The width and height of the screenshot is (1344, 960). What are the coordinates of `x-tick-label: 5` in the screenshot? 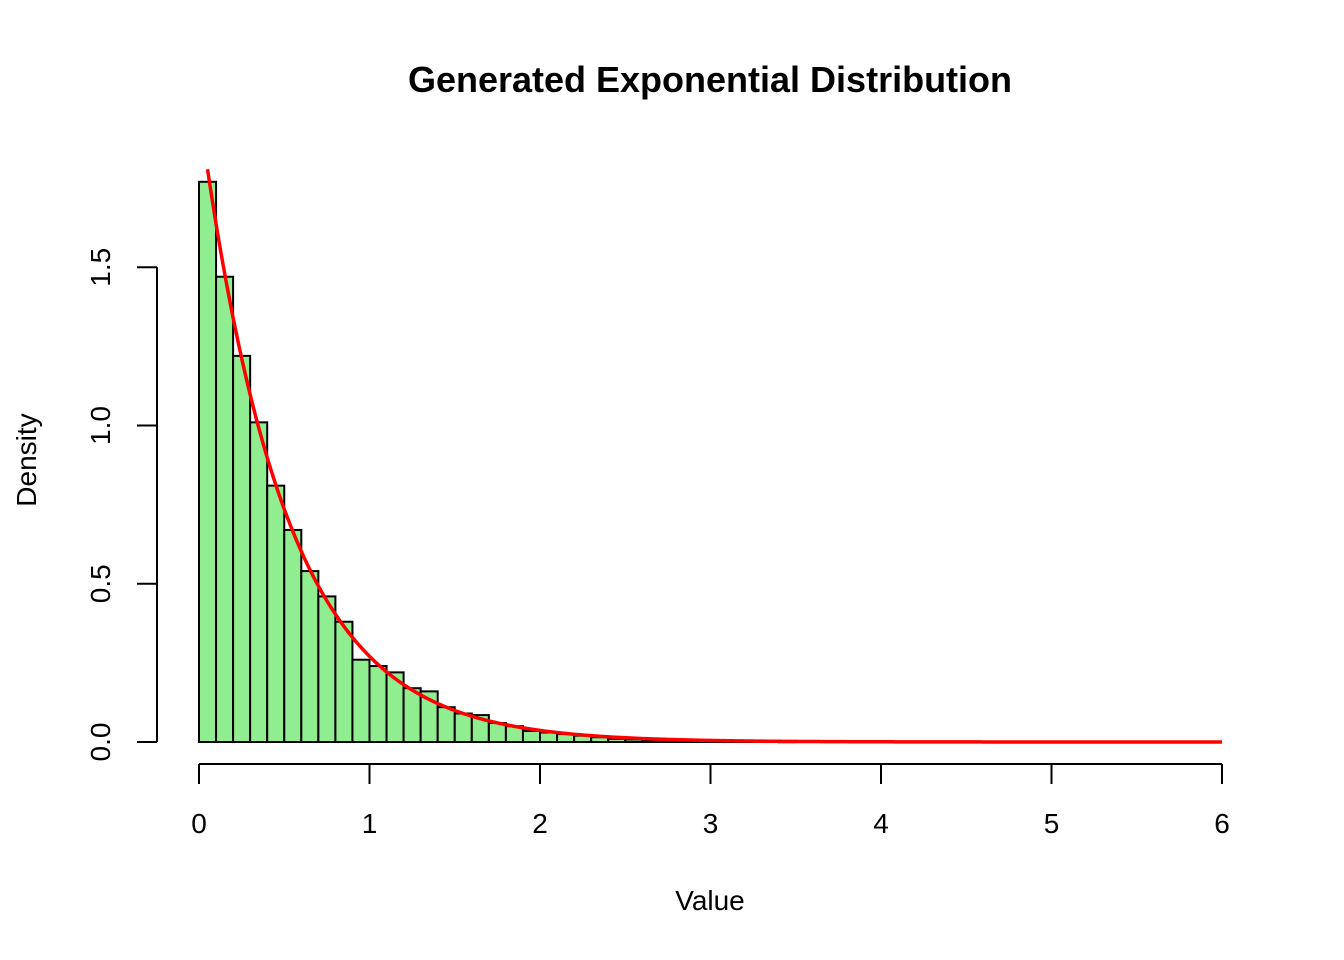 It's located at (1052, 823).